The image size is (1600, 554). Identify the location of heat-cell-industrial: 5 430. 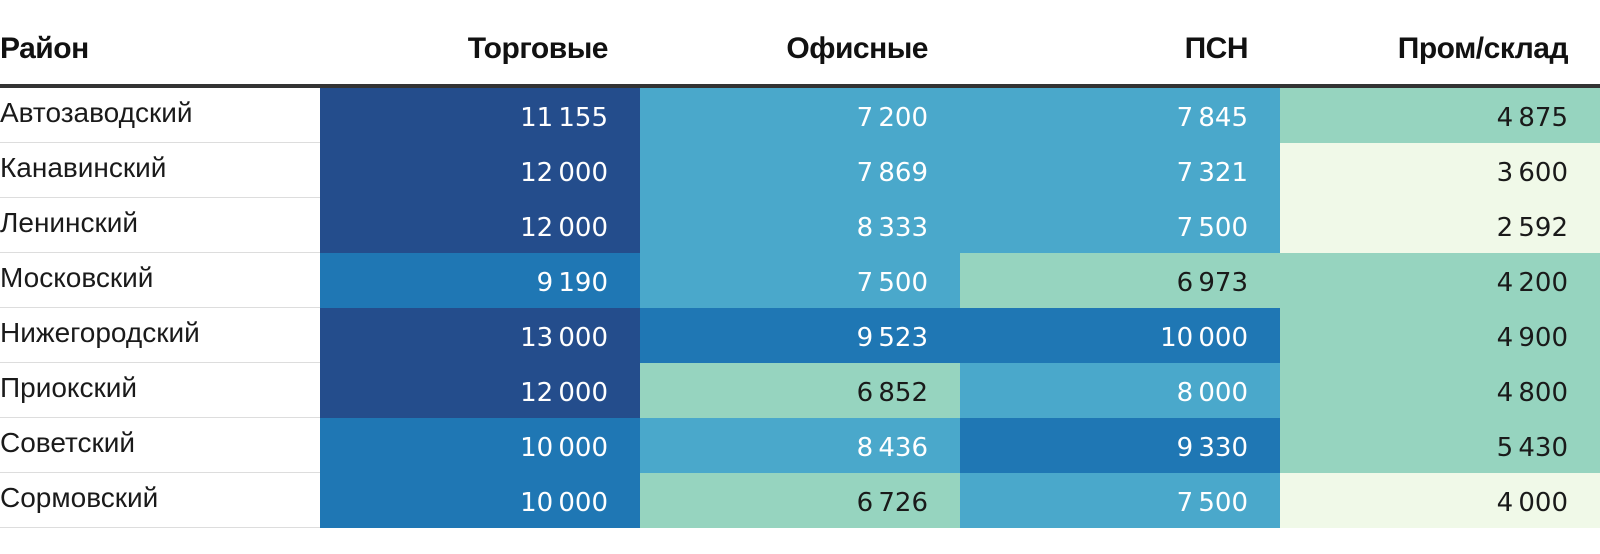
(1440, 445).